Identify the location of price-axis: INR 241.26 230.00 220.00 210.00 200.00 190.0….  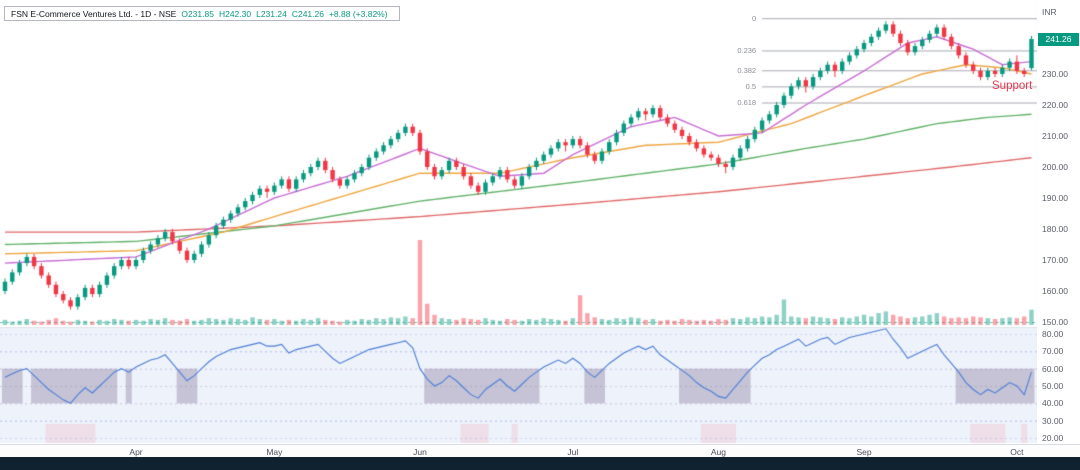
(1058, 222).